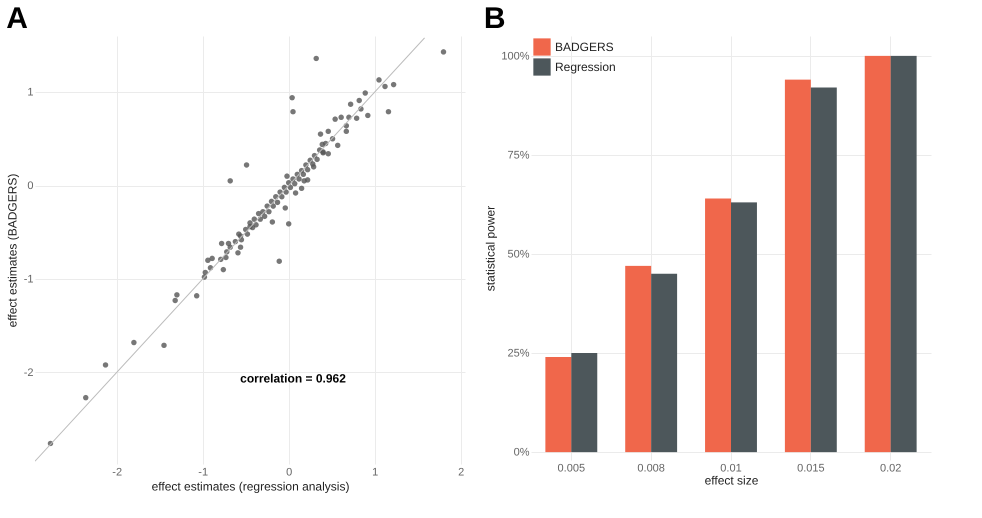 This screenshot has width=982, height=518. What do you see at coordinates (731, 468) in the screenshot?
I see `x-tick-label: 0.01` at bounding box center [731, 468].